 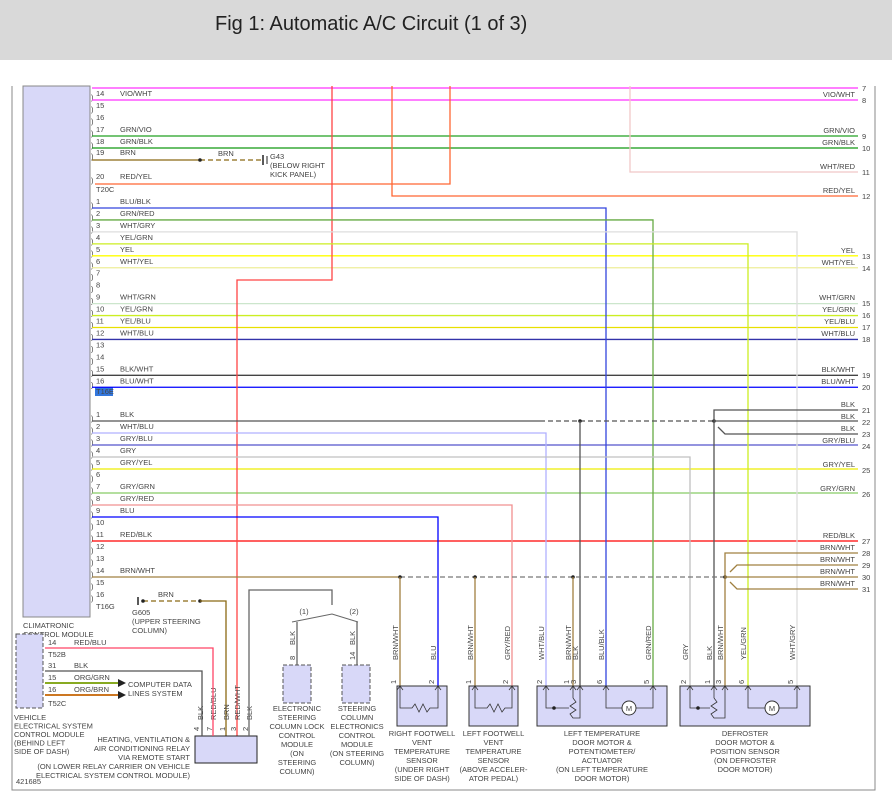 I want to click on component-pin-wire-label: YEL/GRN, so click(x=743, y=643).